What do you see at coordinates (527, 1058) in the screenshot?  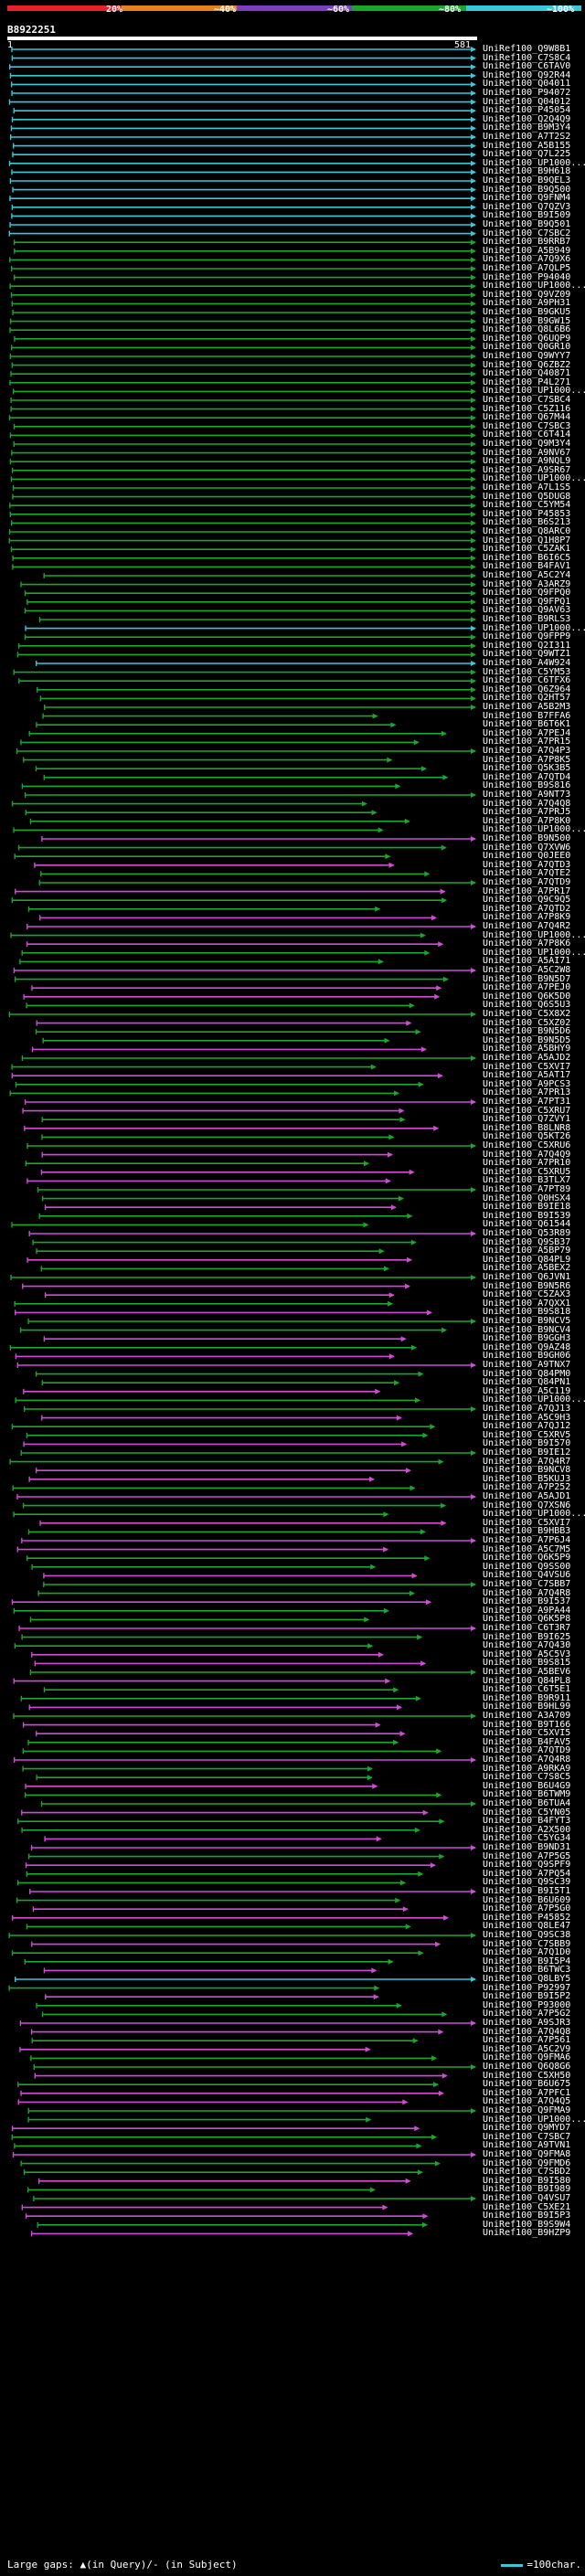 I see `hit-label: UniRef100_A5AJD2` at bounding box center [527, 1058].